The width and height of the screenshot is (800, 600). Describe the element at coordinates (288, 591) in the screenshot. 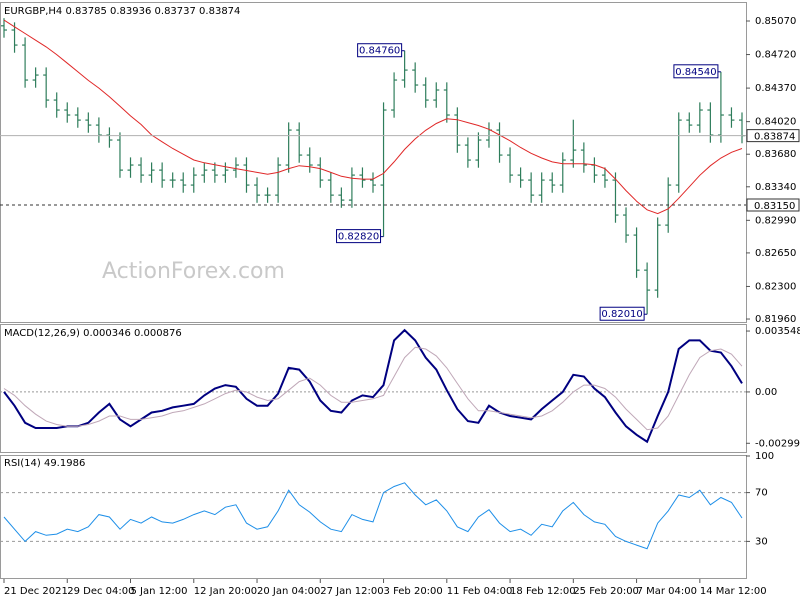

I see `x-tick-label: 20 Jan 04:00` at that location.